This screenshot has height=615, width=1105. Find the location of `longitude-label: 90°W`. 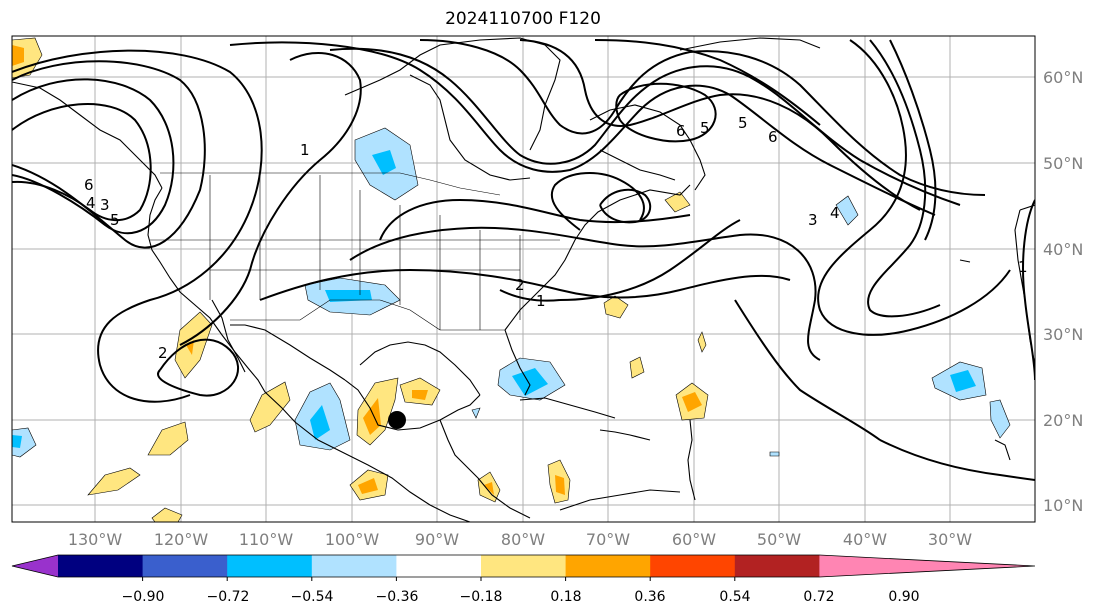

longitude-label: 90°W is located at coordinates (437, 539).